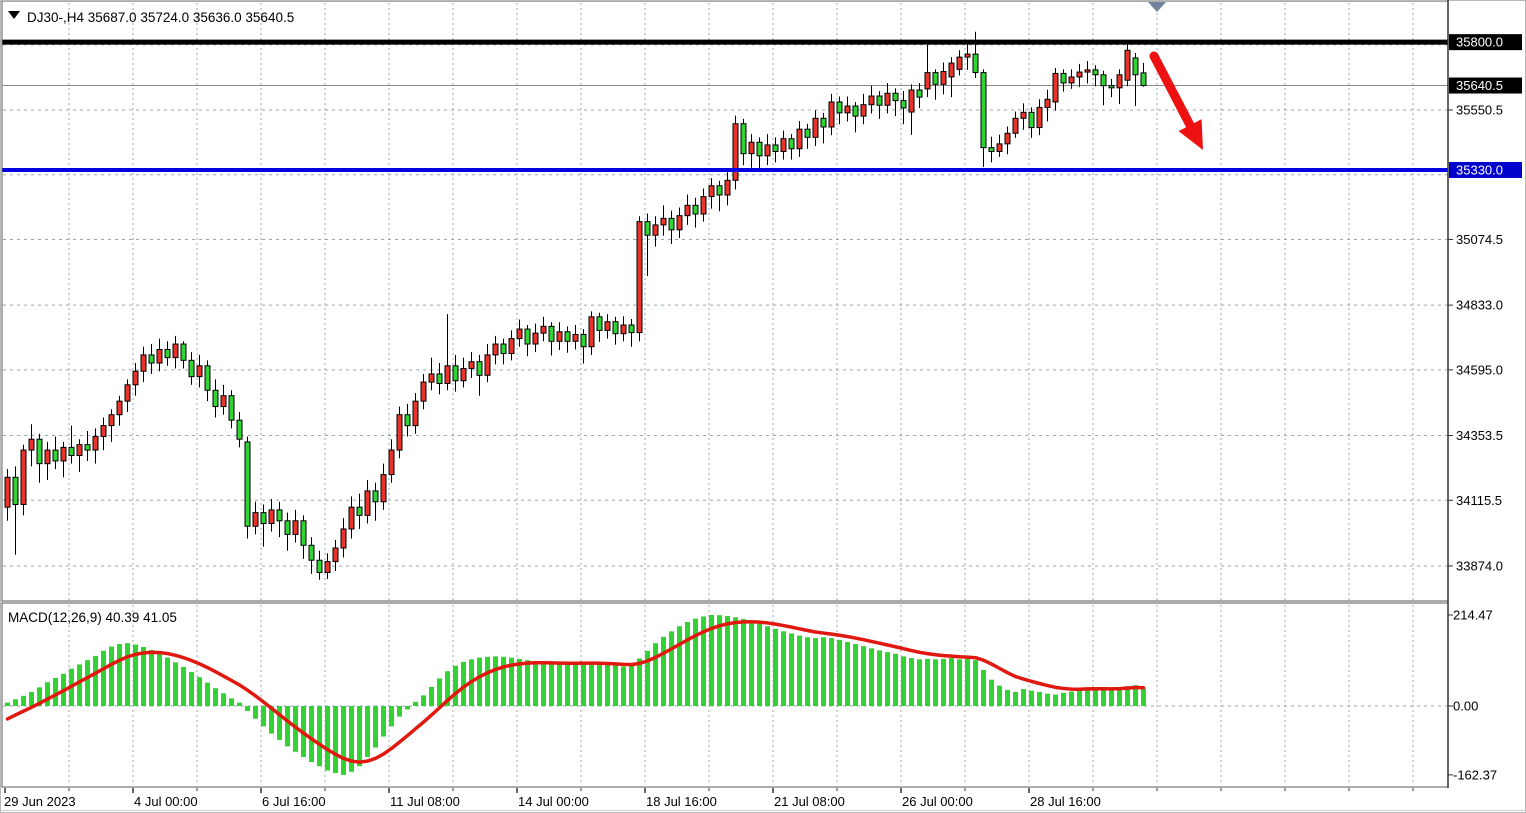 This screenshot has height=813, width=1526. I want to click on resistance-price-badge-text: 35800.0, so click(1479, 42).